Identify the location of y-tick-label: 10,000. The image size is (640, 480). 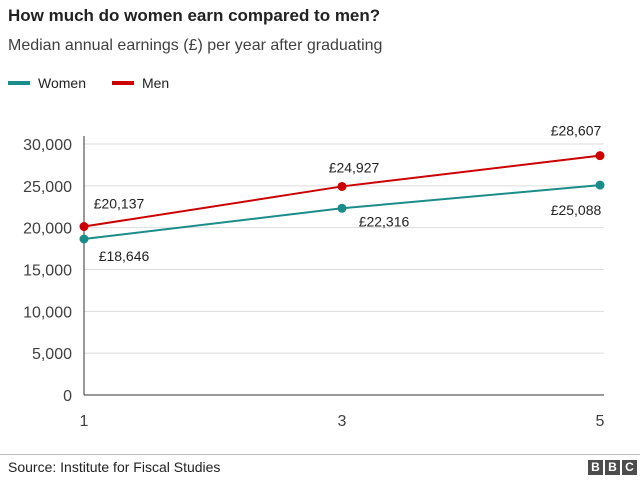
(47, 312).